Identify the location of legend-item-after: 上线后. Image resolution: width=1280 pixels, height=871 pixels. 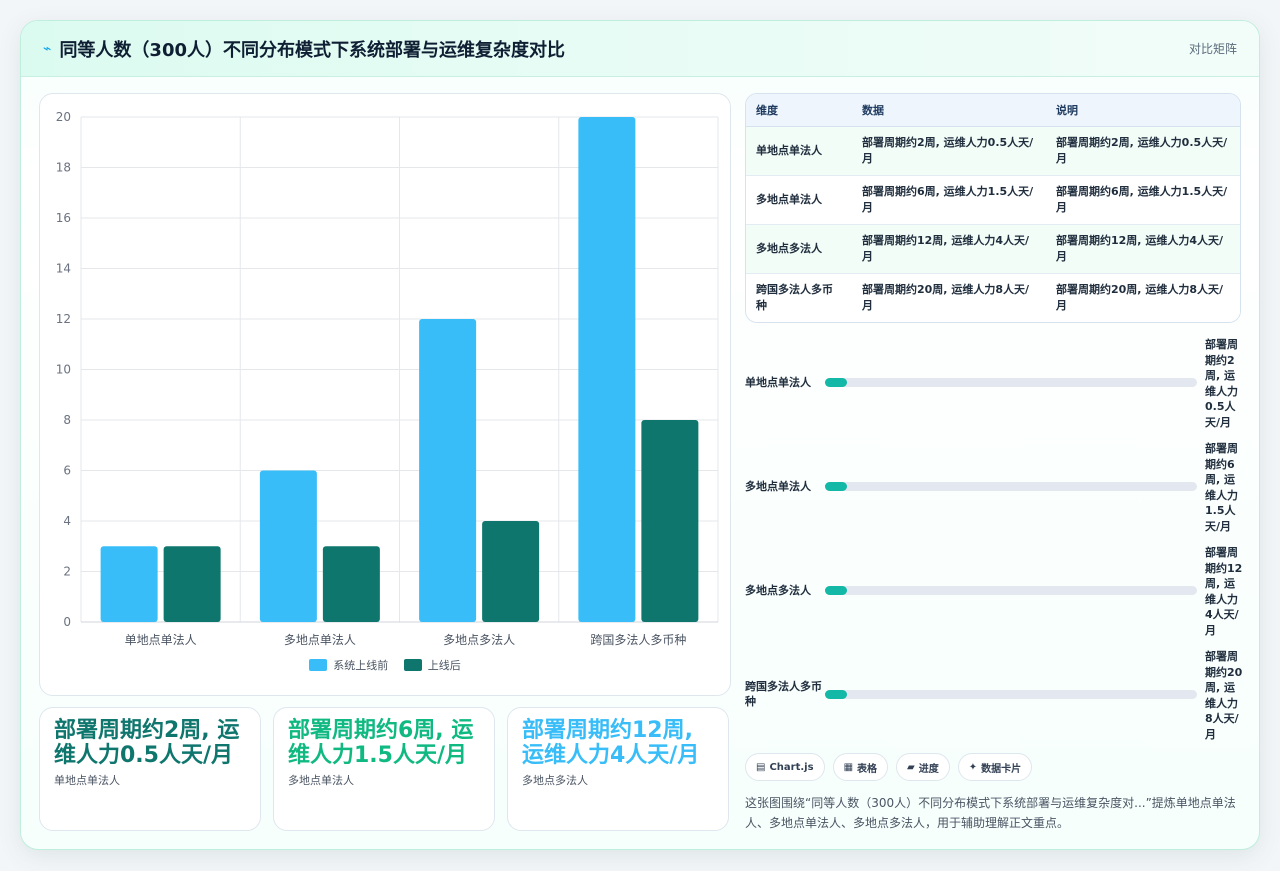
(432, 665).